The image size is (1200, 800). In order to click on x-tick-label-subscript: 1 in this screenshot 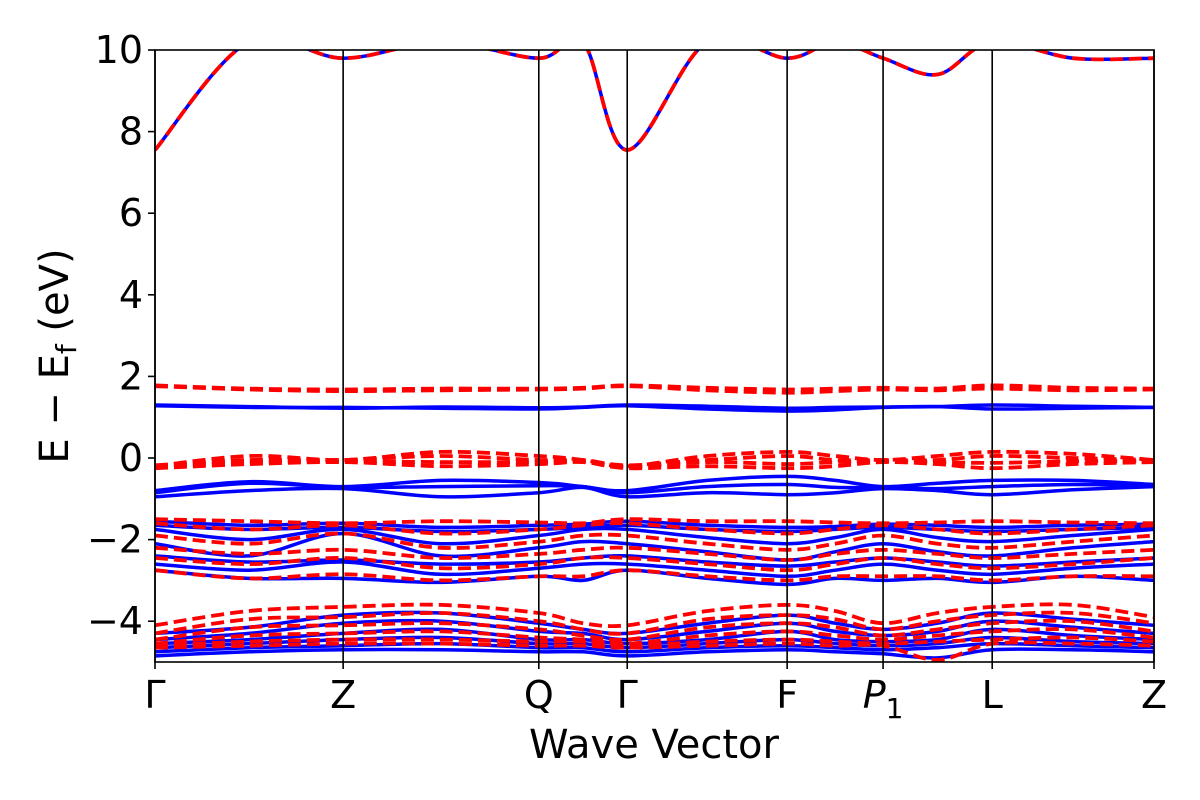, I will do `click(895, 708)`.